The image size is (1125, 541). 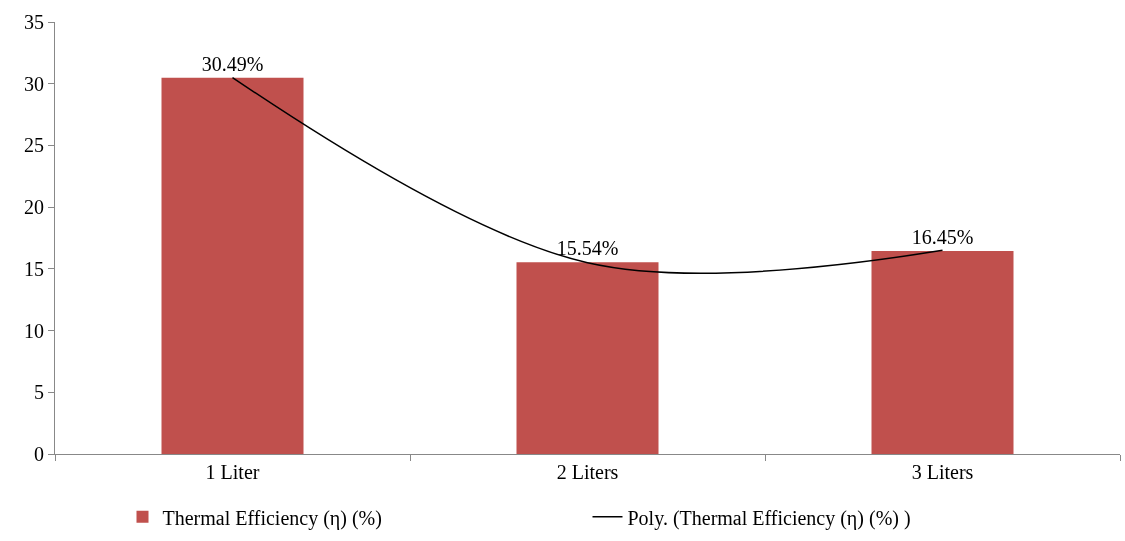 I want to click on y-tick-label: 20, so click(x=34, y=207).